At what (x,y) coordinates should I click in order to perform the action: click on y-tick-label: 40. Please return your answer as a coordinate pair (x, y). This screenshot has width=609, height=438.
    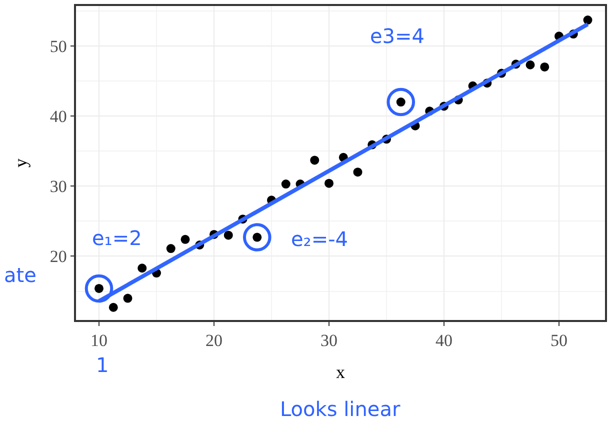
    Looking at the image, I should click on (58, 116).